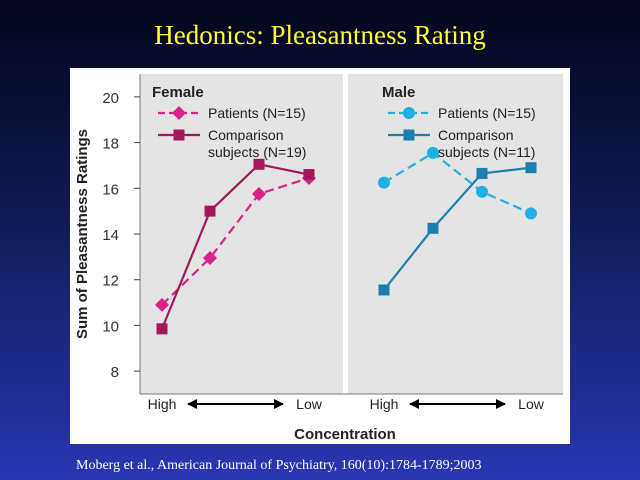 The image size is (640, 480). What do you see at coordinates (409, 113) in the screenshot?
I see `legend-marker-male-patients` at bounding box center [409, 113].